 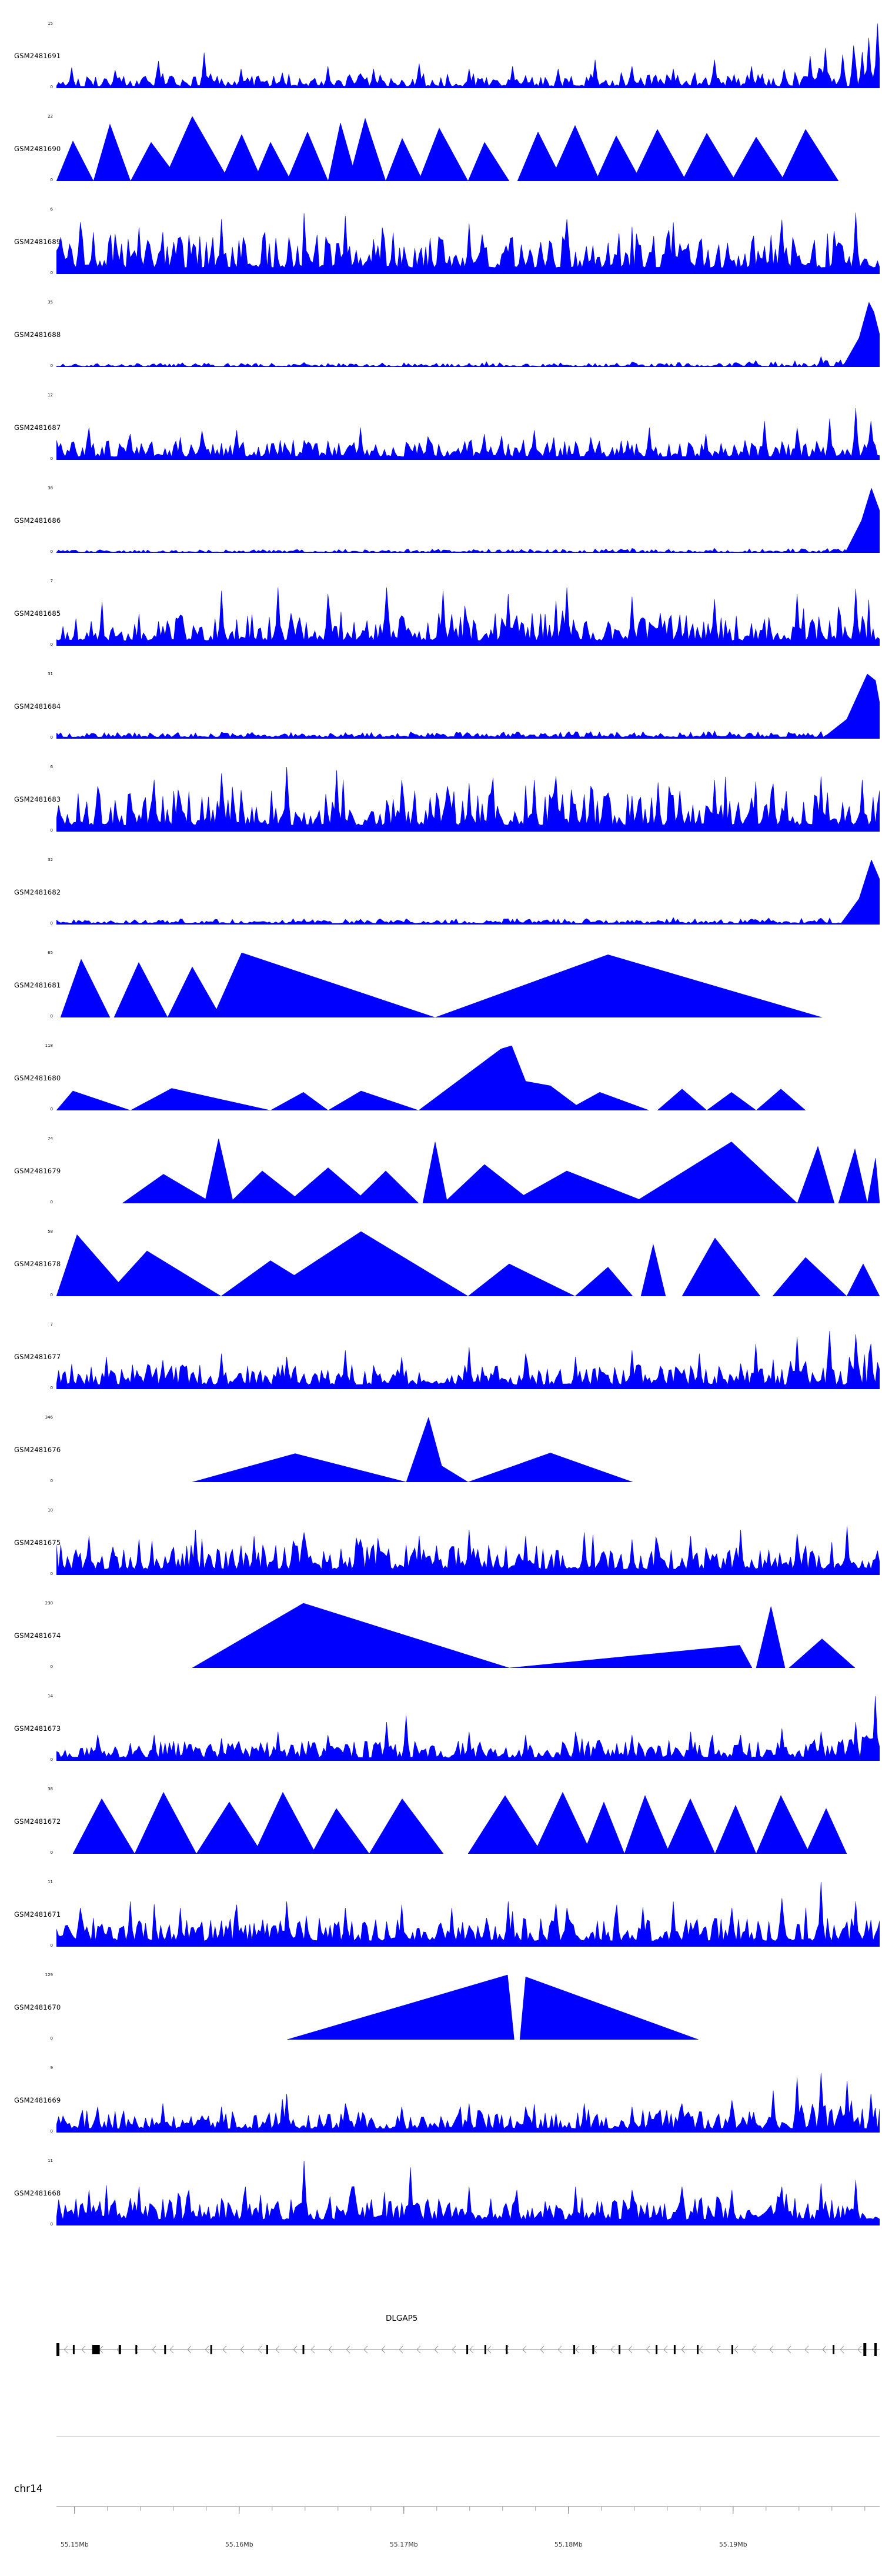 I want to click on signal-track-row: GSM2481690 22 0, so click(x=441, y=152).